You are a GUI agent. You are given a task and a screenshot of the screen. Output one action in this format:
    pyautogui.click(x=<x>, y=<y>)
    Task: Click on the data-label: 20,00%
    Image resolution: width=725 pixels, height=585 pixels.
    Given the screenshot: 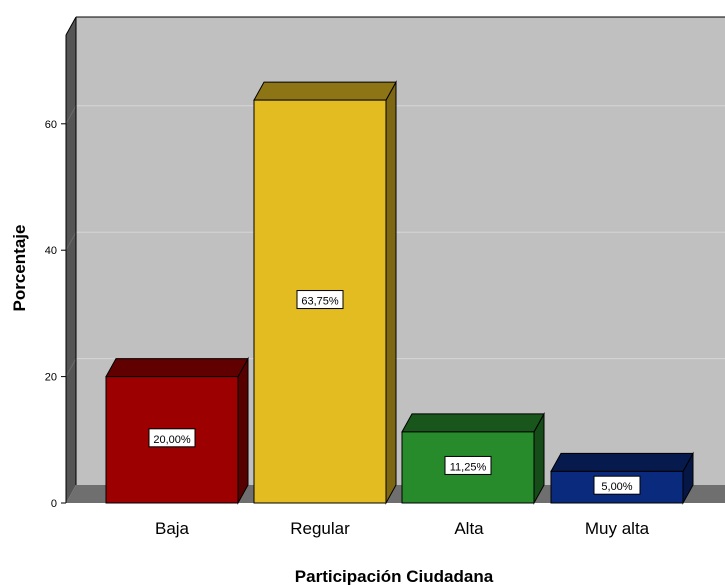 What is the action you would take?
    pyautogui.click(x=172, y=440)
    